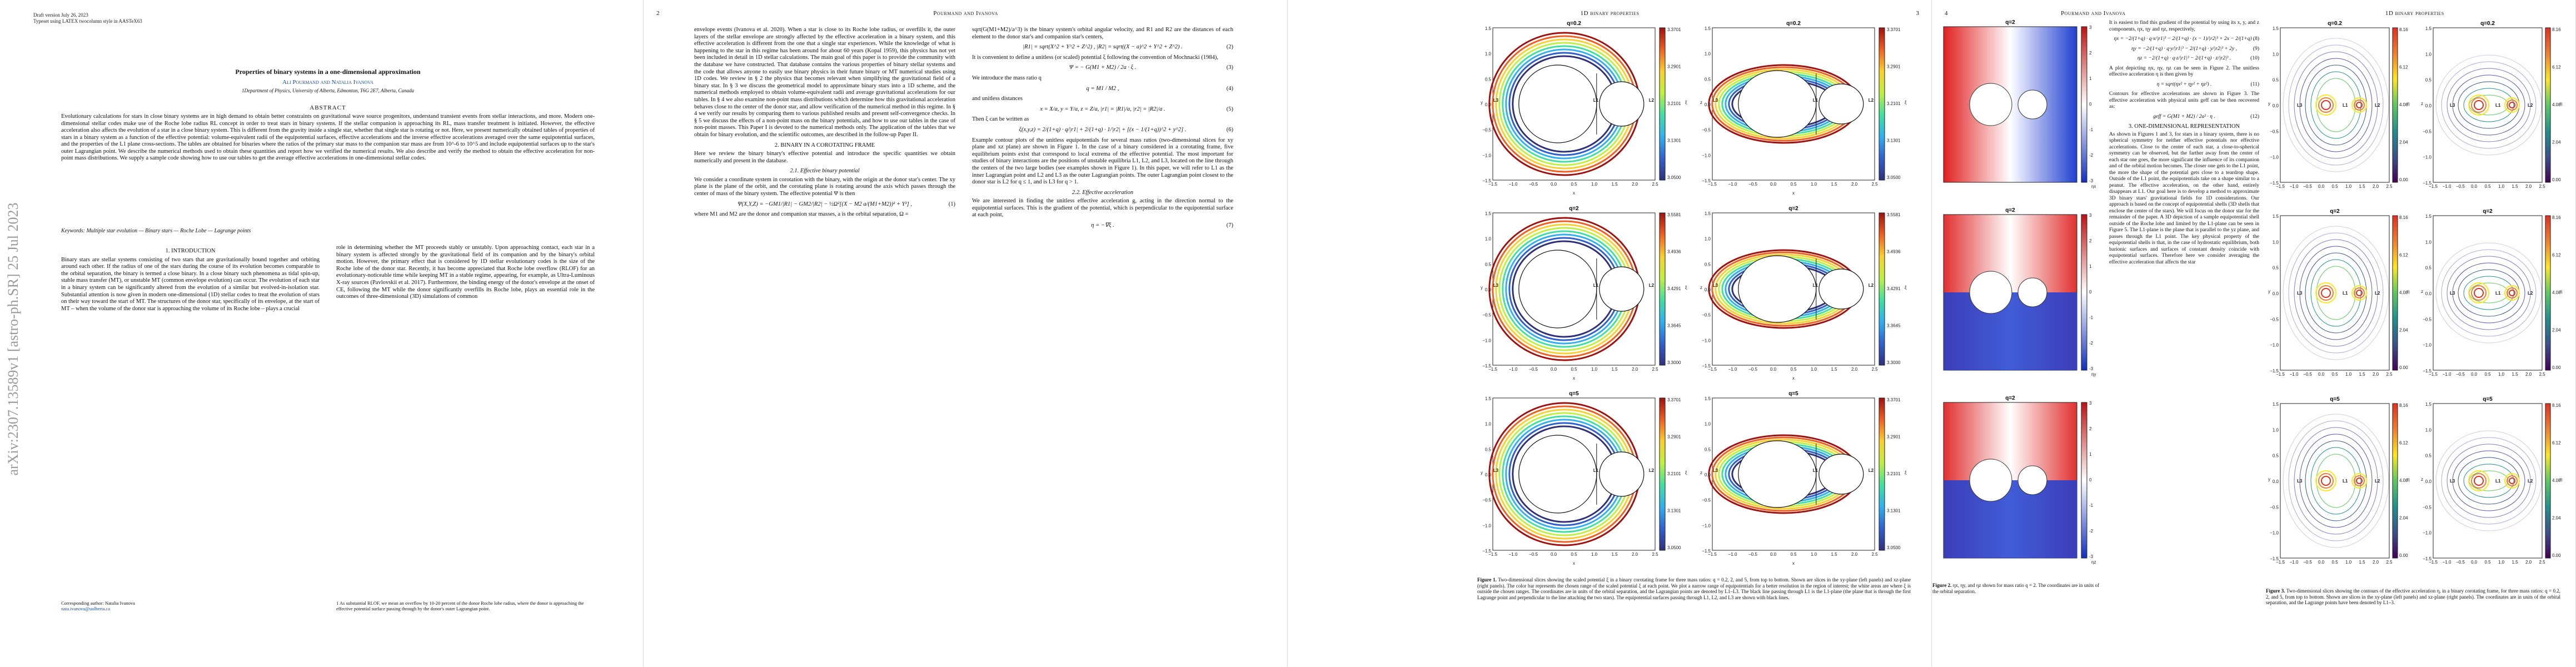 This screenshot has height=667, width=2576. I want to click on eta-map: q=2 3 2 1 0 -1 -2 -3ηy, so click(2019, 292).